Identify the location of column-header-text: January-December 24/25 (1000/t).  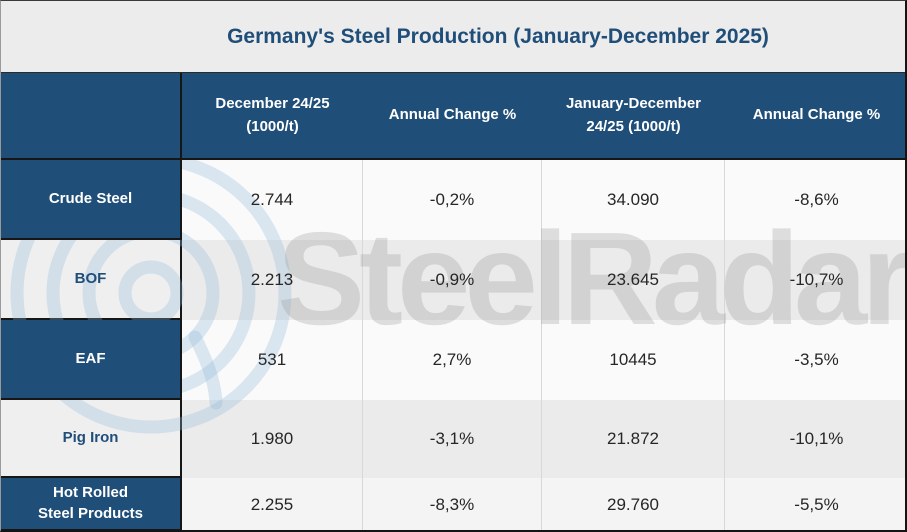
(633, 115).